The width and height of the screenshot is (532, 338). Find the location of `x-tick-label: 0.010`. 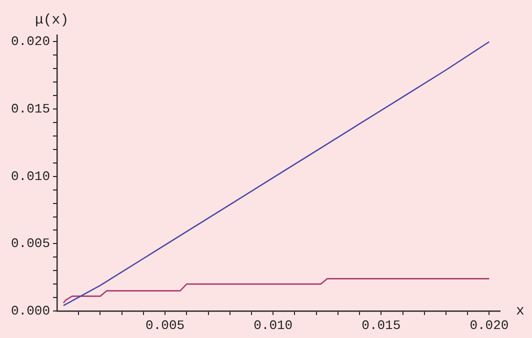

x-tick-label: 0.010 is located at coordinates (273, 326).